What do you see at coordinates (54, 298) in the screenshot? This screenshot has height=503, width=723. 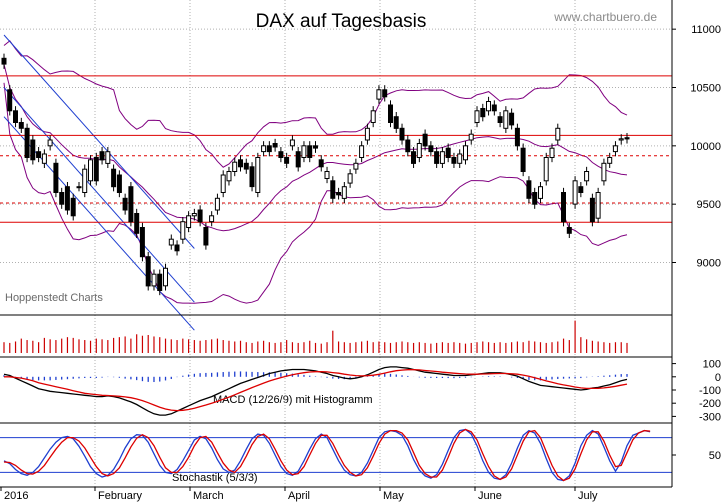 I see `source-label: Hoppenstedt Charts` at bounding box center [54, 298].